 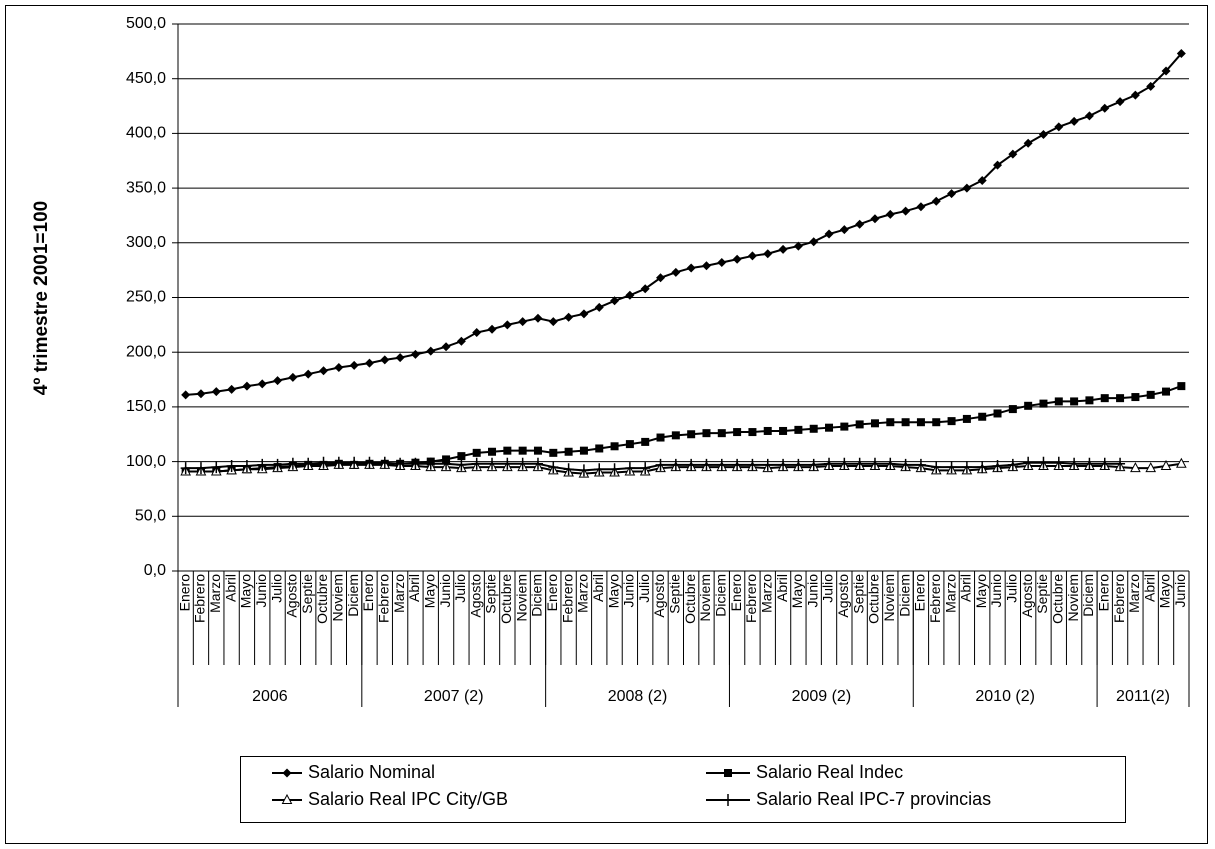 I want to click on x-tick-label: Agosto, so click(x=475, y=596).